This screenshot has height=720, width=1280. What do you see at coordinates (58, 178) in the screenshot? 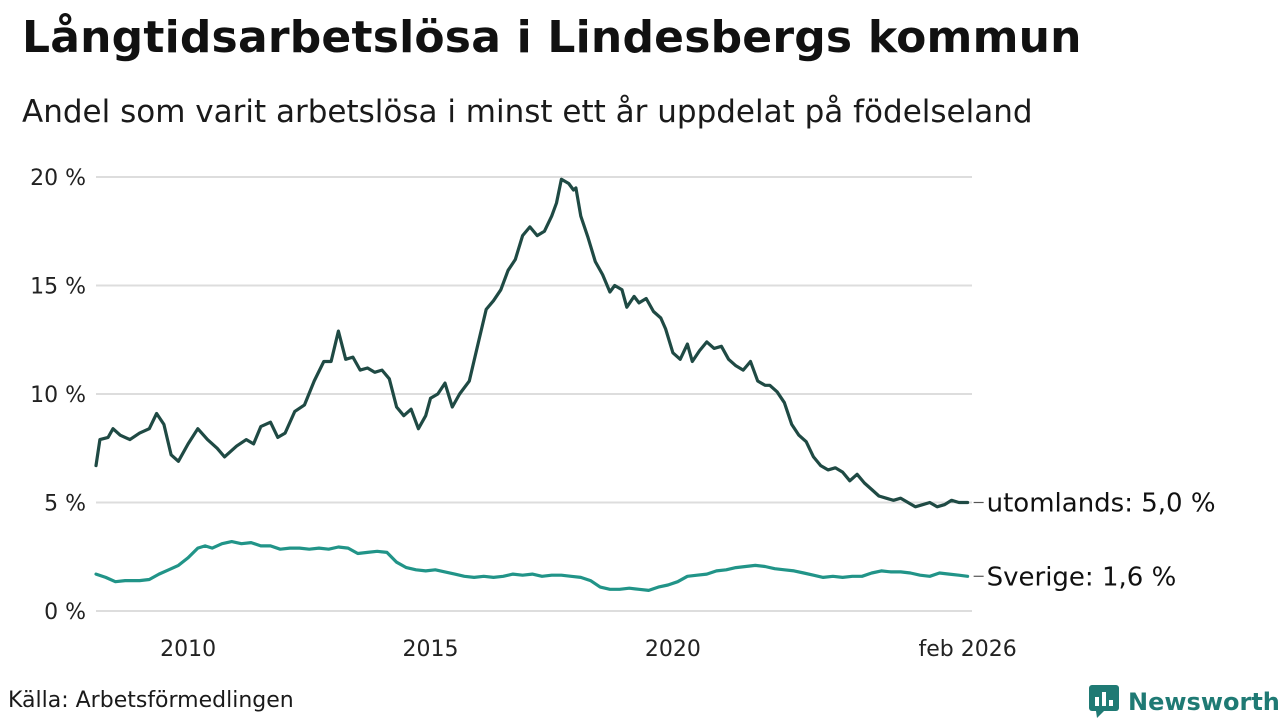
I see `y-tick-label: 20 %` at bounding box center [58, 178].